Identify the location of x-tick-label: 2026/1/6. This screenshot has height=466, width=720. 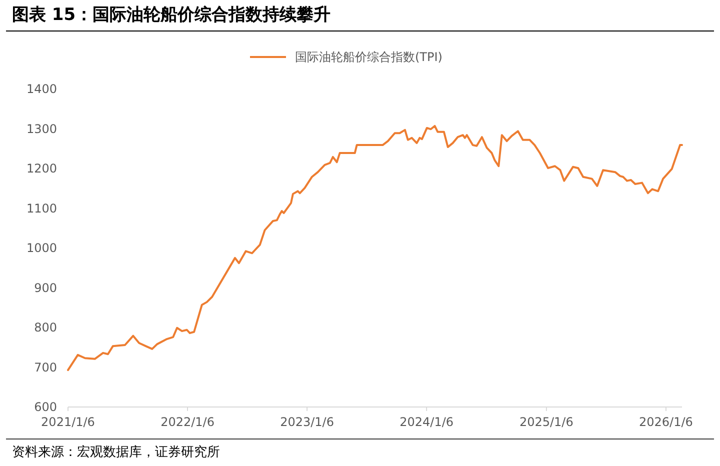
(666, 422).